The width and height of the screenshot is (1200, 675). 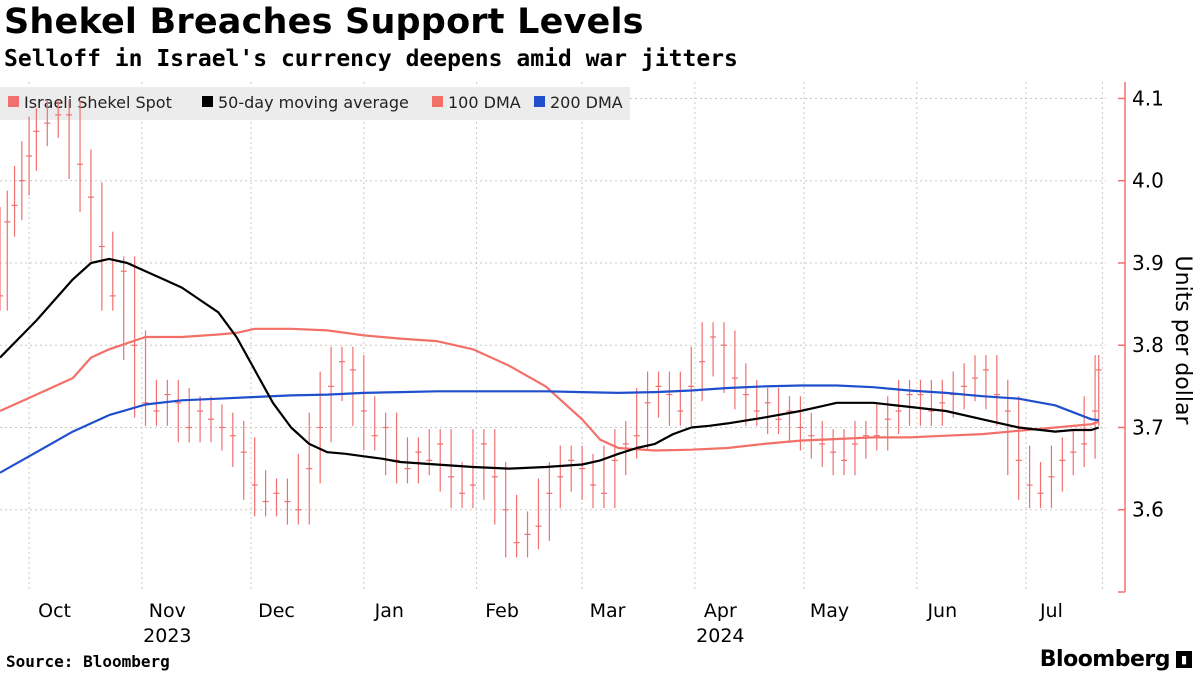 What do you see at coordinates (1184, 659) in the screenshot?
I see `bar-chart-icon: ▮` at bounding box center [1184, 659].